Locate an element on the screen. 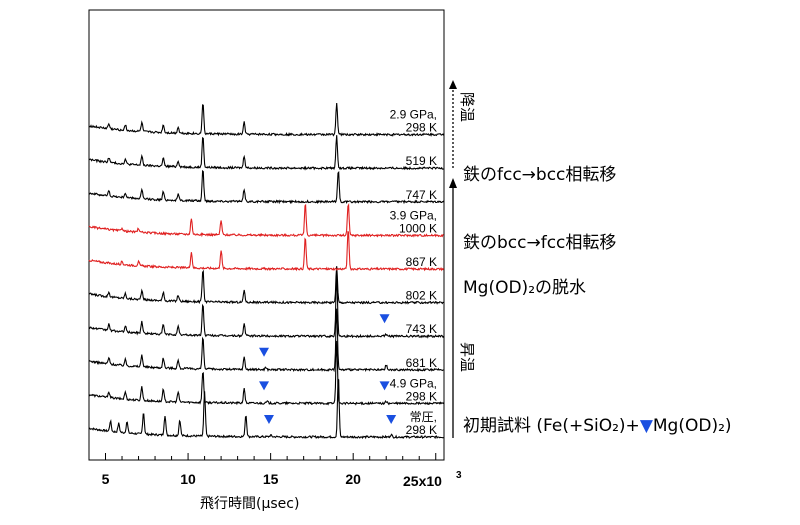 This screenshot has width=800, height=525. x-tick-label-15: 15 is located at coordinates (271, 479).